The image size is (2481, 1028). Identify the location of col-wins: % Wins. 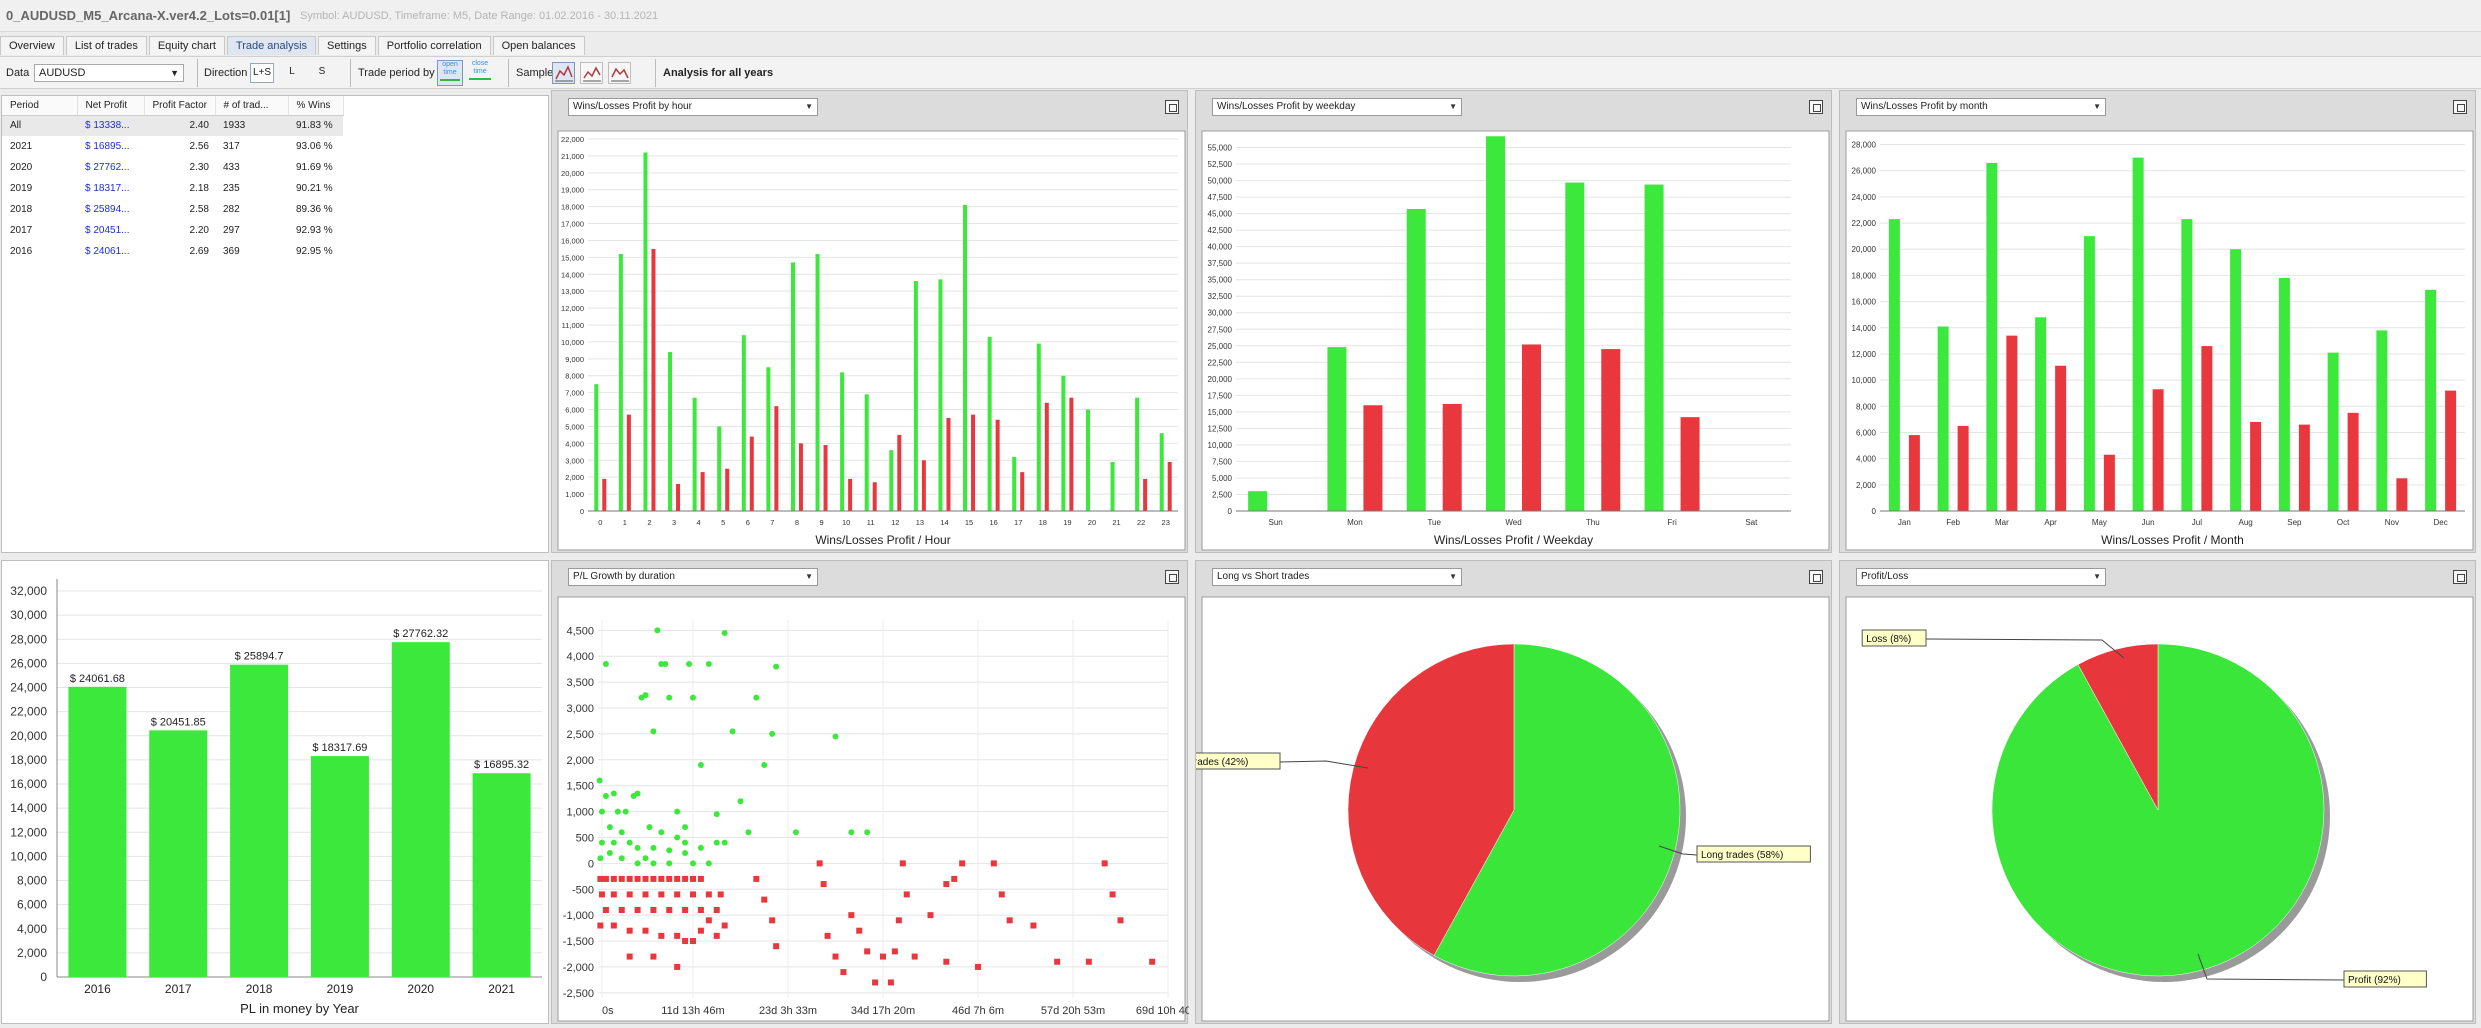
(316, 106).